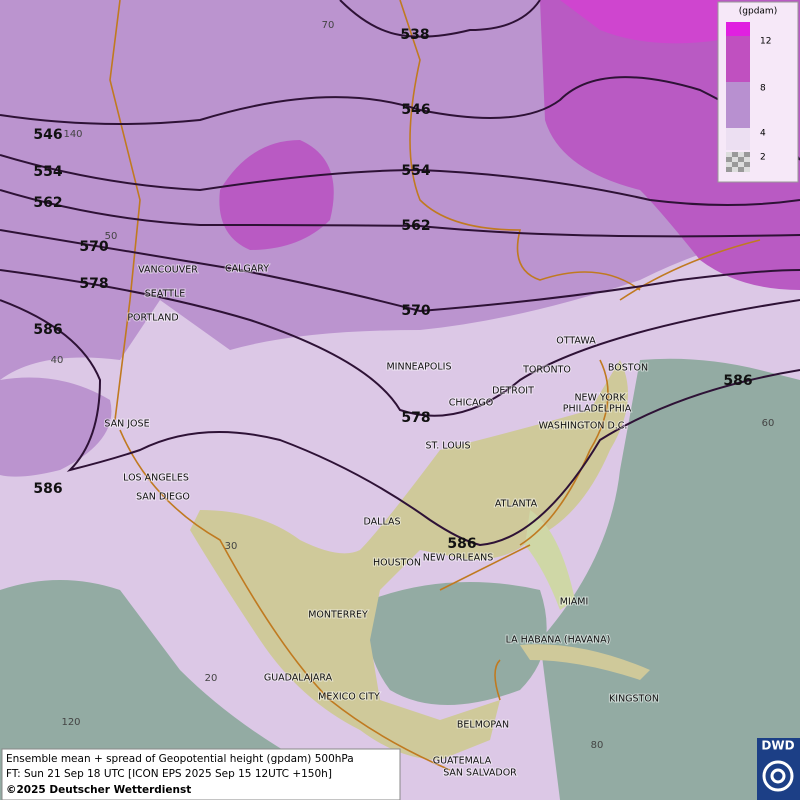  Describe the element at coordinates (483, 725) in the screenshot. I see `city-label: BELMOPAN` at that location.